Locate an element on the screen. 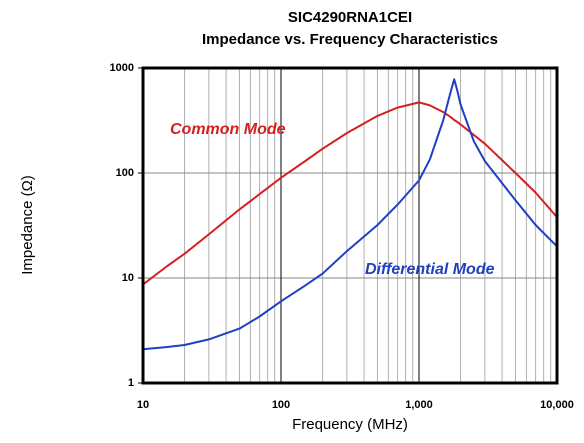  y-tick-label: 1000 is located at coordinates (122, 68).